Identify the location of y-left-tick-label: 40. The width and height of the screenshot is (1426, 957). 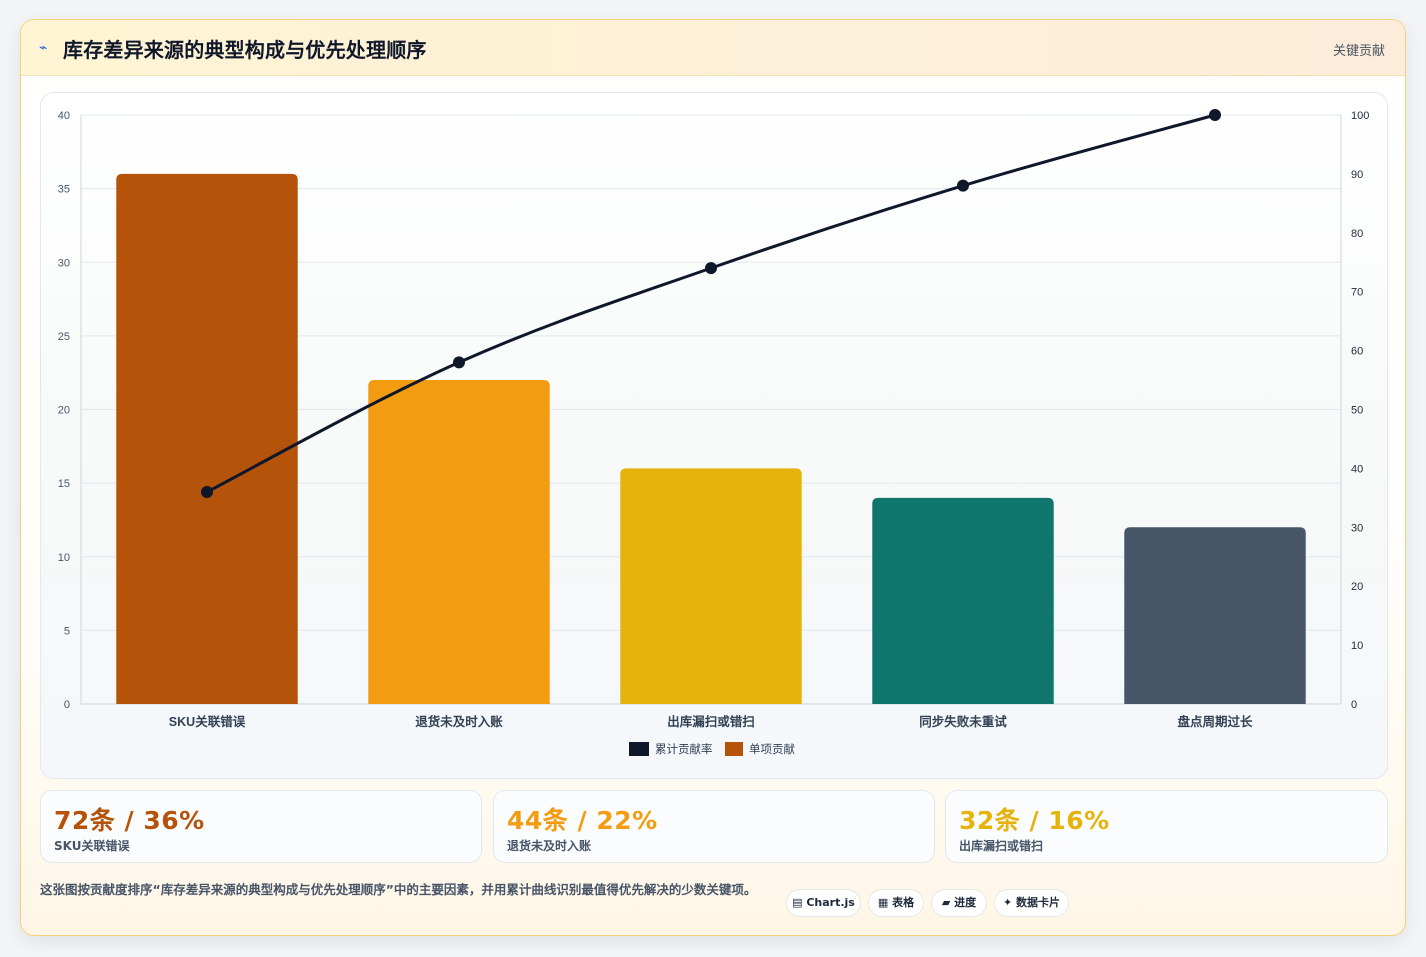
(64, 116).